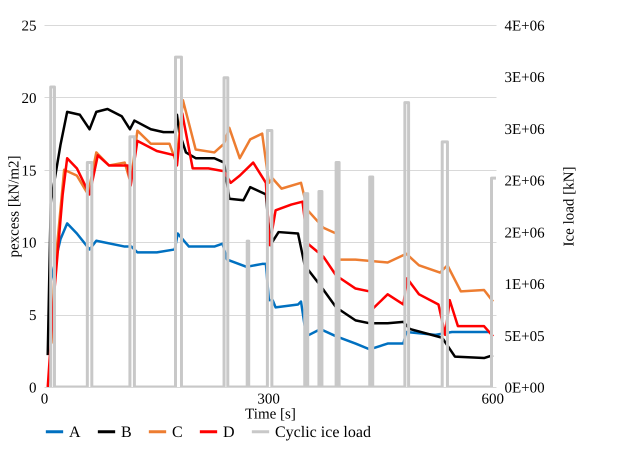 Image resolution: width=632 pixels, height=461 pixels. What do you see at coordinates (29, 26) in the screenshot?
I see `y-tick-label: 25` at bounding box center [29, 26].